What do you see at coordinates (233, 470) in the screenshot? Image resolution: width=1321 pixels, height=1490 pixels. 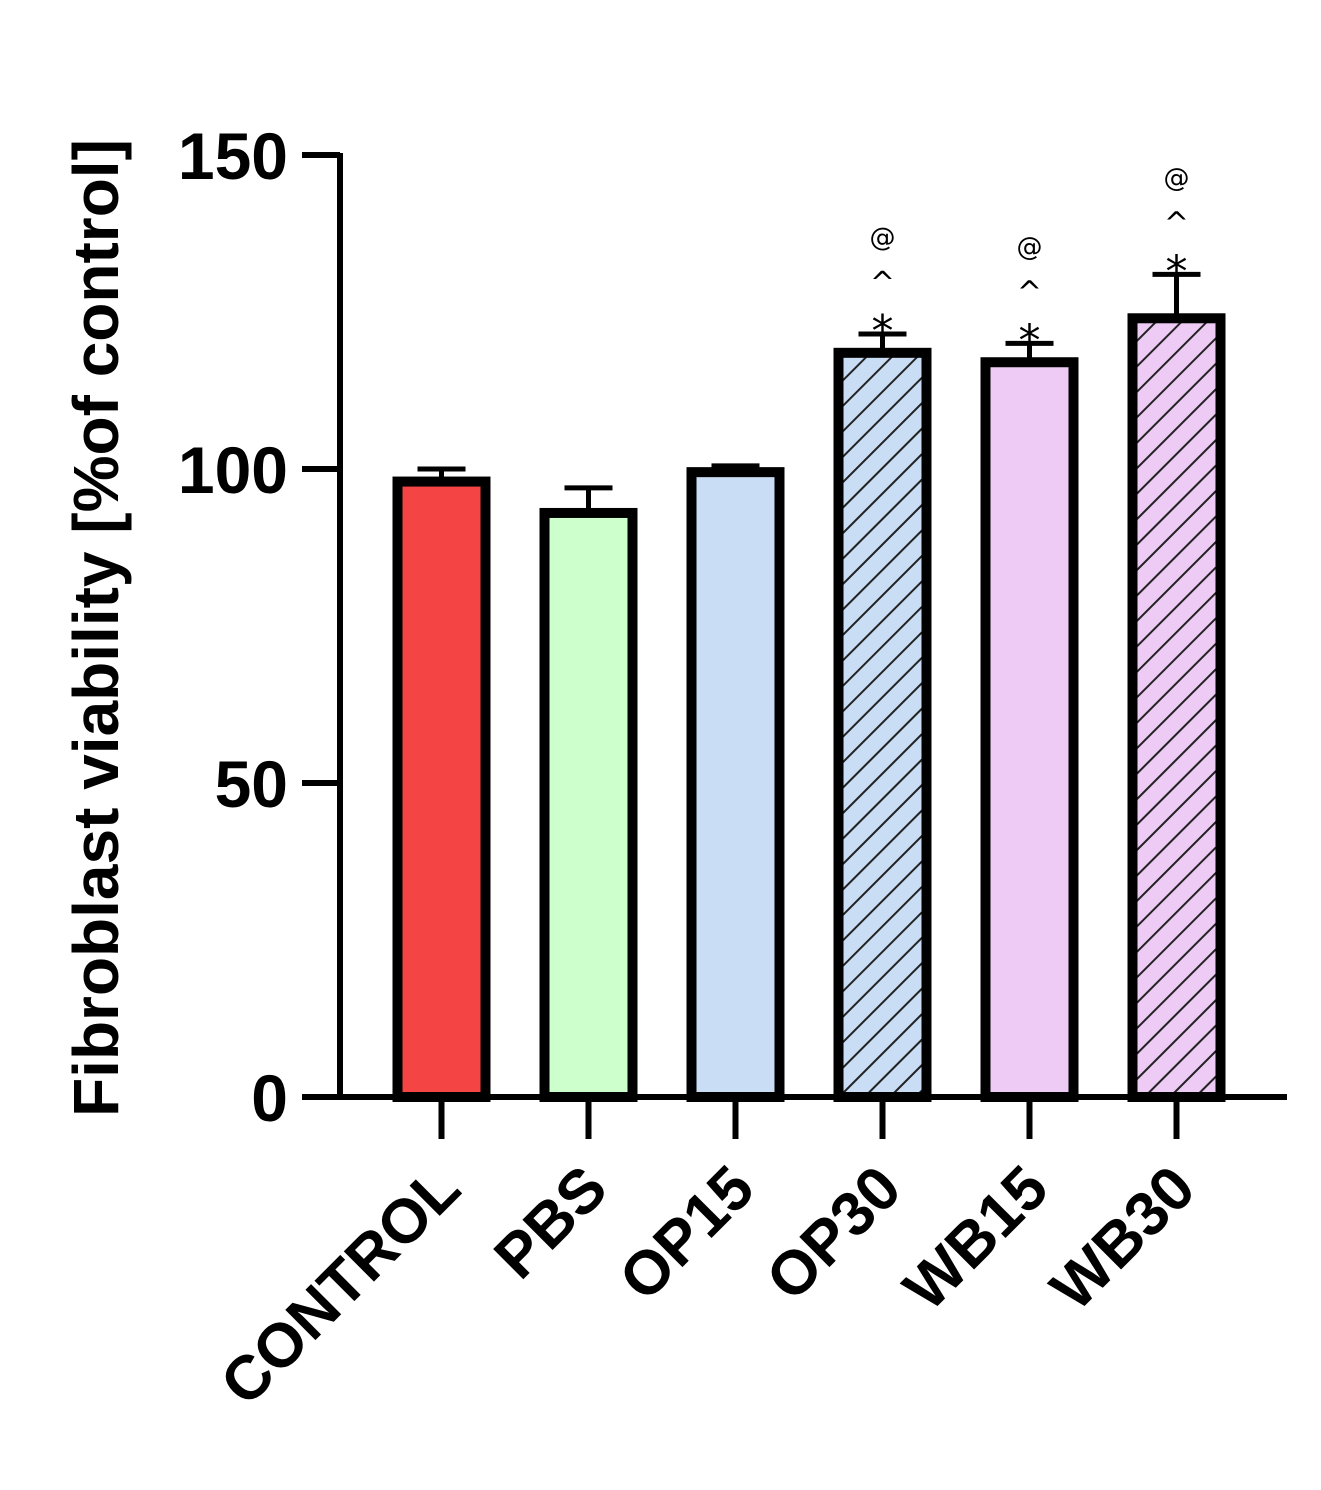 I see `y-tick-label: 100` at bounding box center [233, 470].